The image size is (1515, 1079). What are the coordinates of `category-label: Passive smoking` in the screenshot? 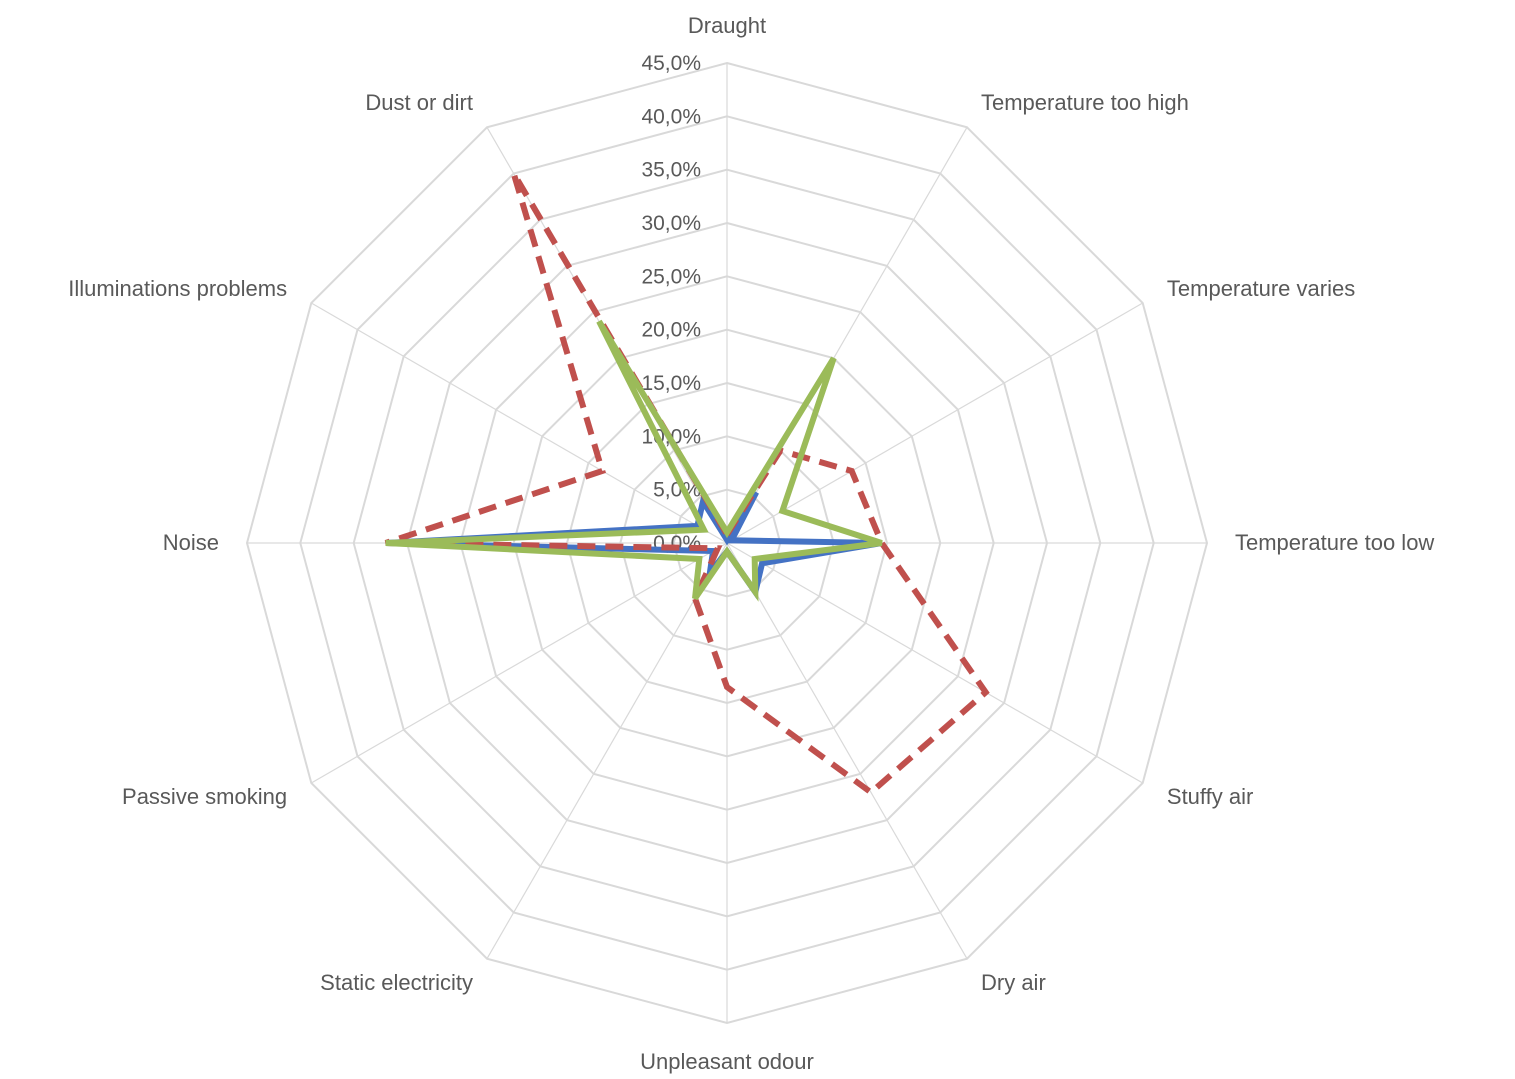 It's located at (204, 796).